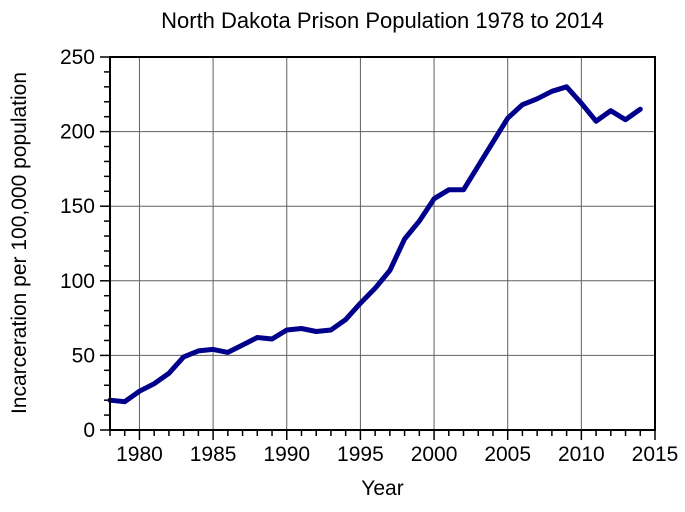 This screenshot has width=685, height=512. What do you see at coordinates (77, 57) in the screenshot?
I see `y-tick-label: 250` at bounding box center [77, 57].